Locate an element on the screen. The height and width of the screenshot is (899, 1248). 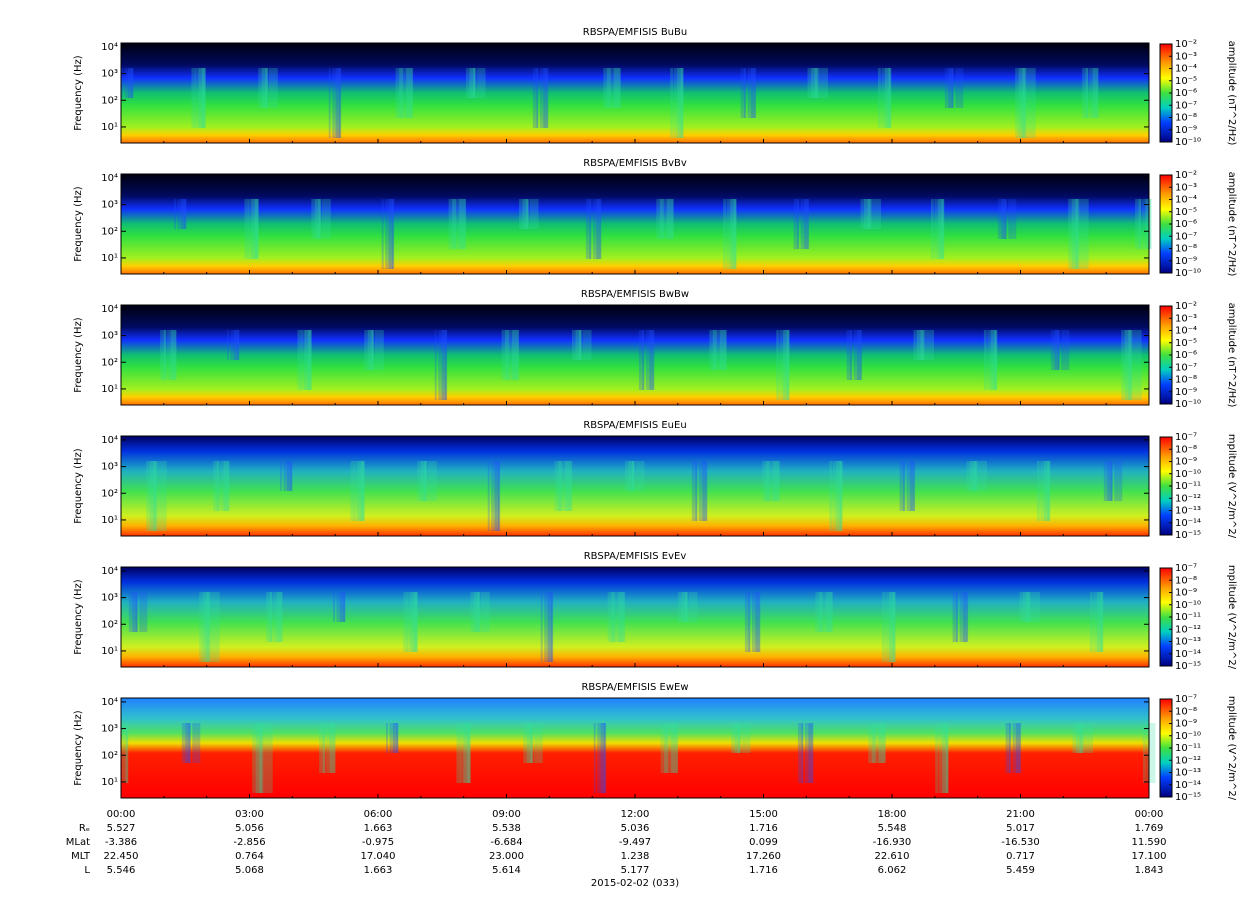
colorbar-tick-label: 10⁻¹² is located at coordinates (1188, 498).